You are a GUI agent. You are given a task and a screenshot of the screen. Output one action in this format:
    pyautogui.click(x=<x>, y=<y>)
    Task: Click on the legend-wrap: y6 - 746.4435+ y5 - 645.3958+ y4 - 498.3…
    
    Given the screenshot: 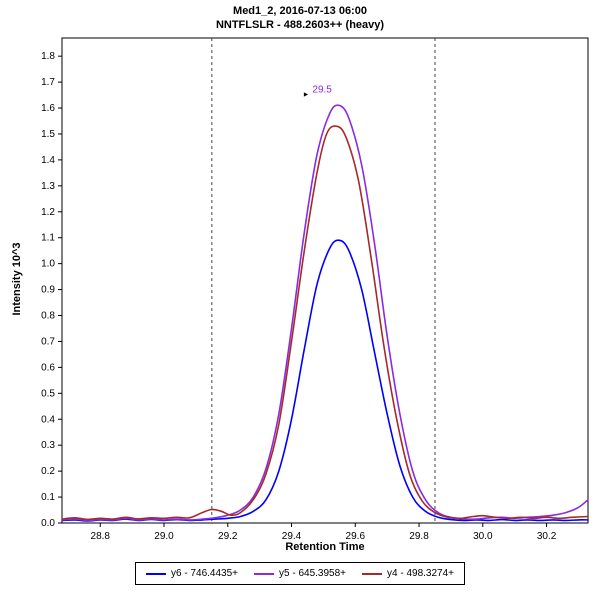 What is the action you would take?
    pyautogui.click(x=300, y=573)
    